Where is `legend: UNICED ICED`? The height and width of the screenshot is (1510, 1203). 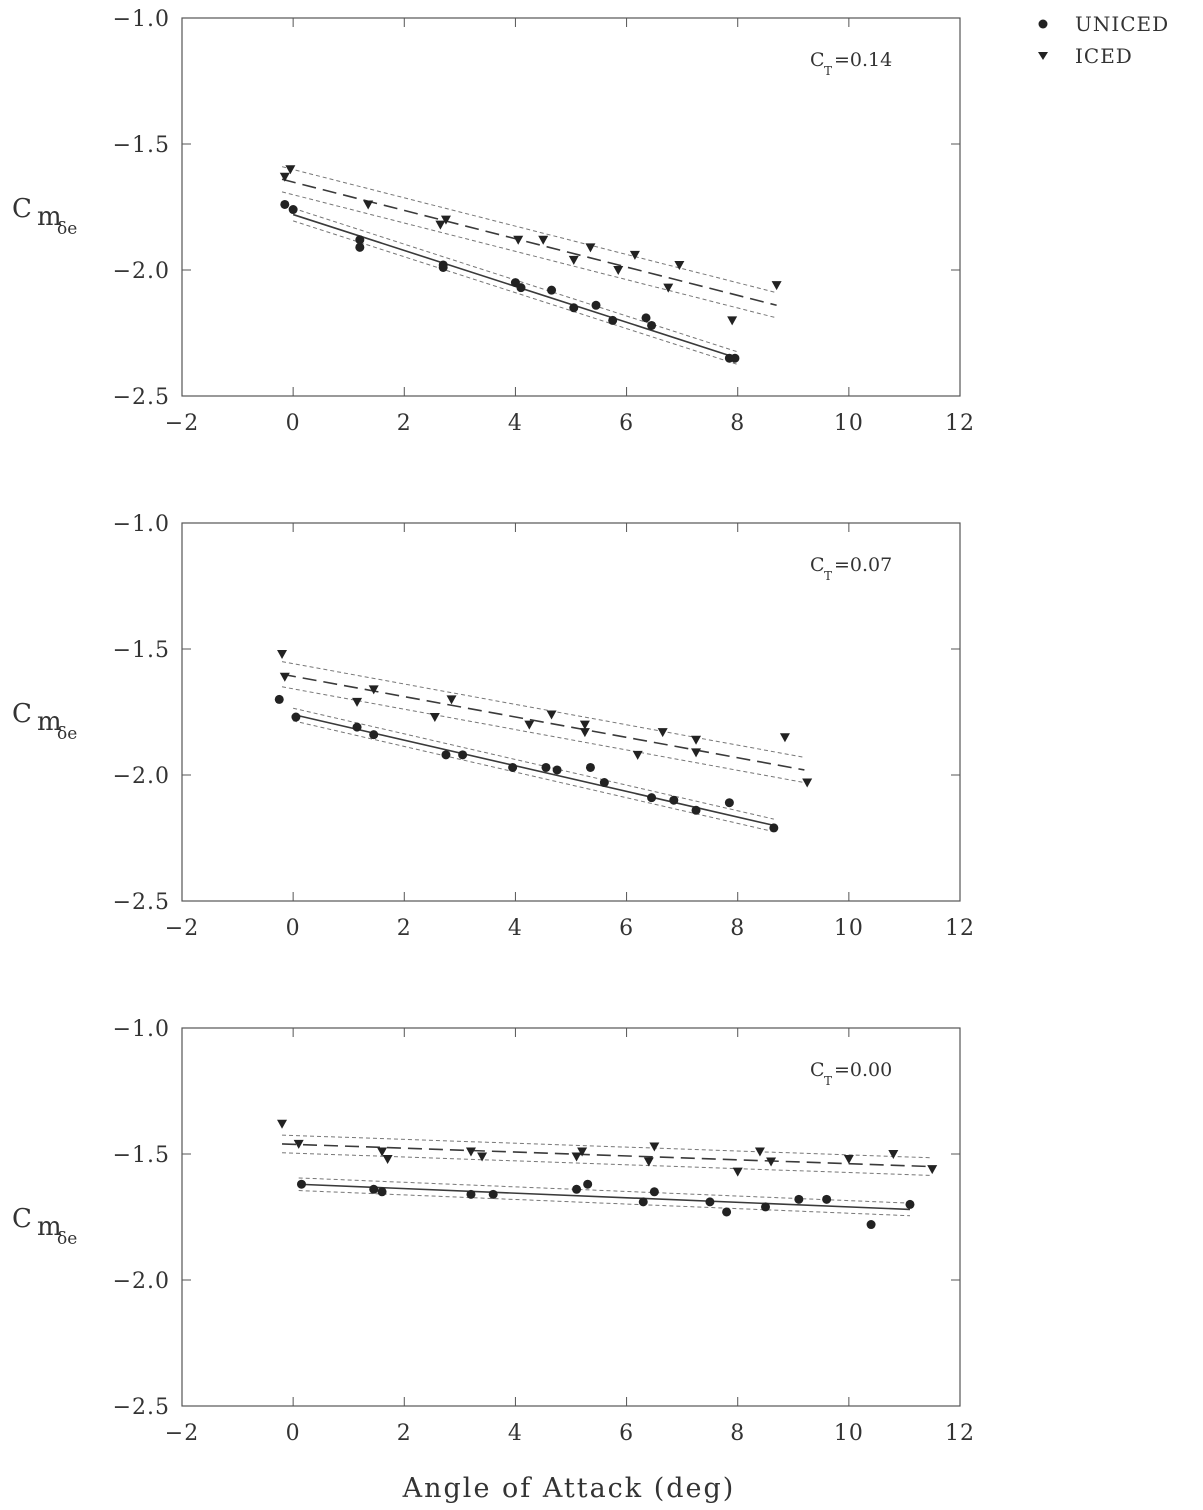 legend: UNICED ICED is located at coordinates (1103, 40).